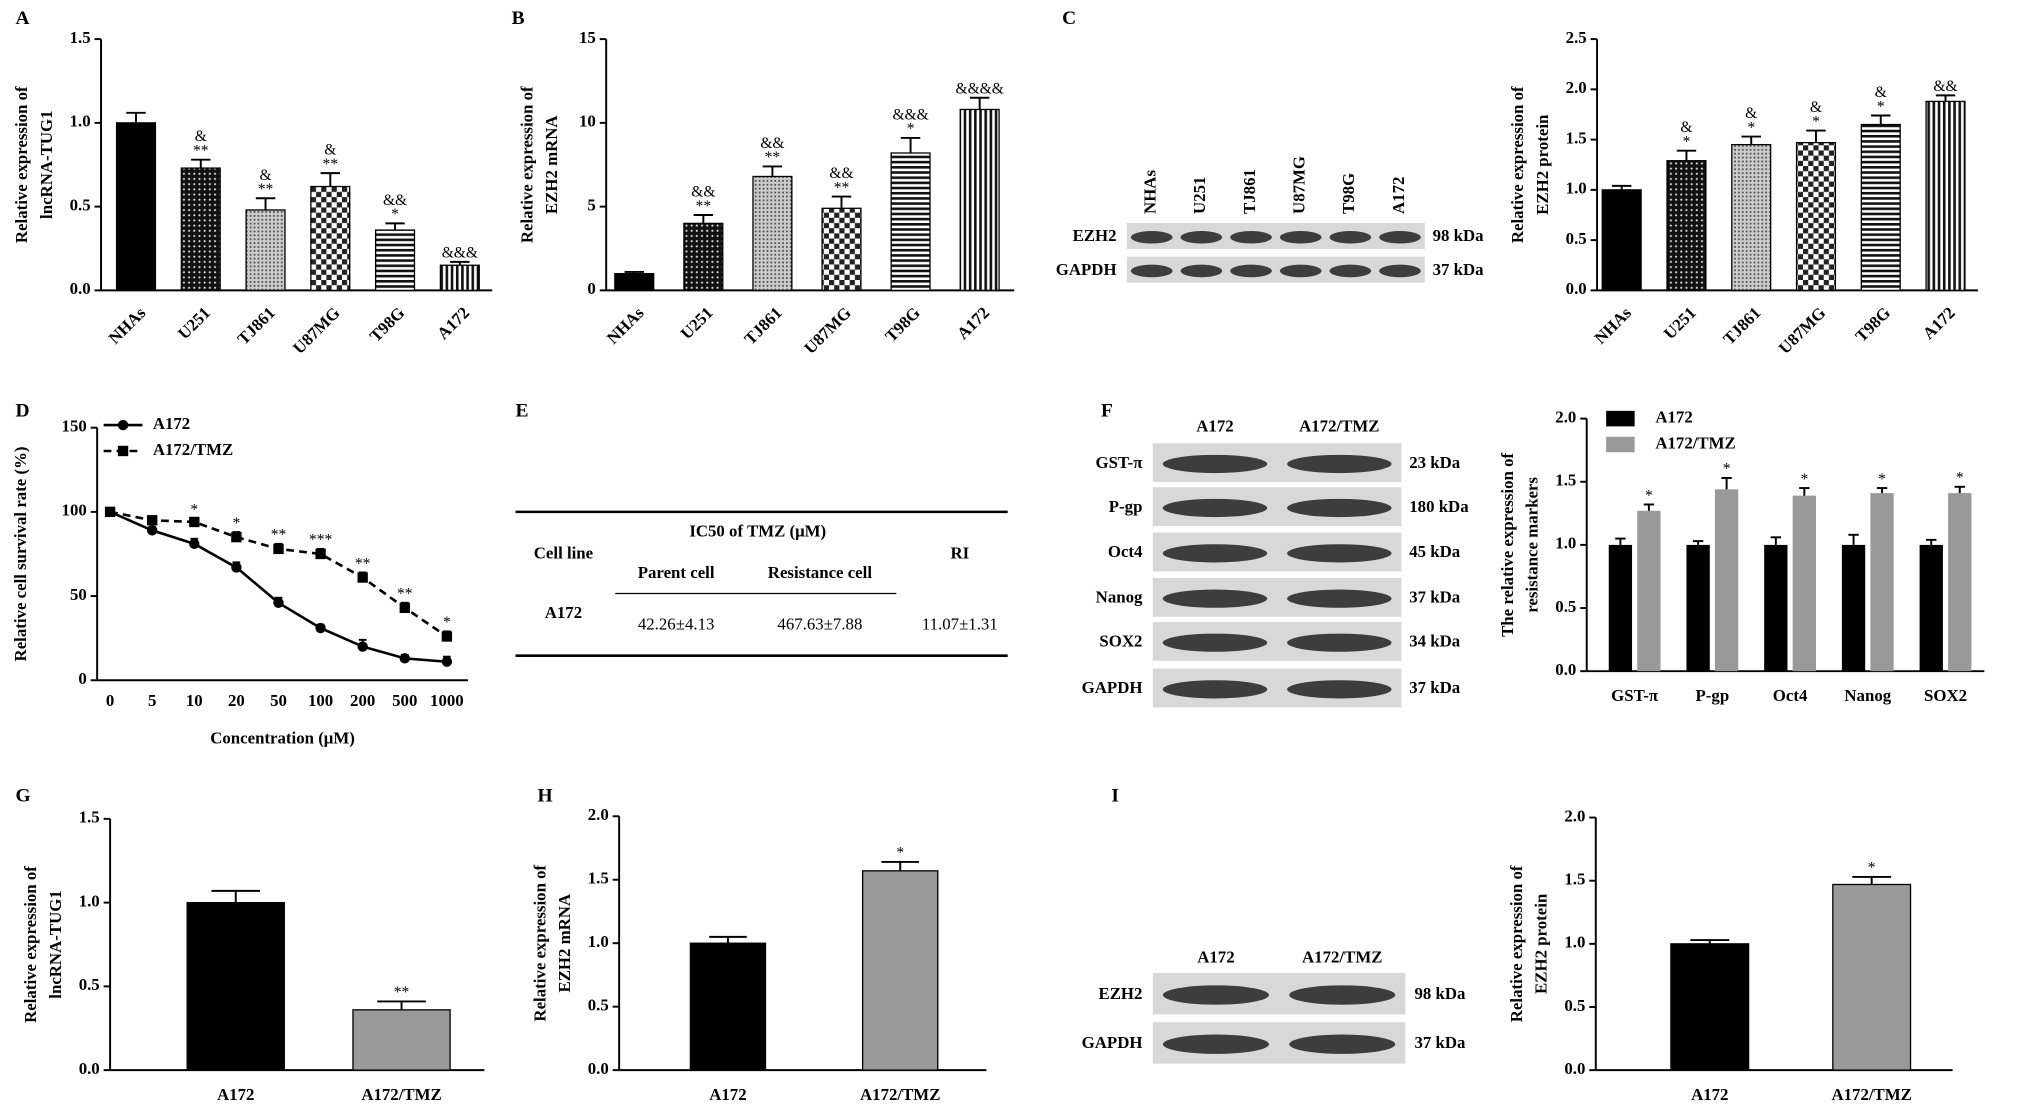 The image size is (2031, 1117). Describe the element at coordinates (1507, 545) in the screenshot. I see `y-axis-label: The relative expression of` at that location.